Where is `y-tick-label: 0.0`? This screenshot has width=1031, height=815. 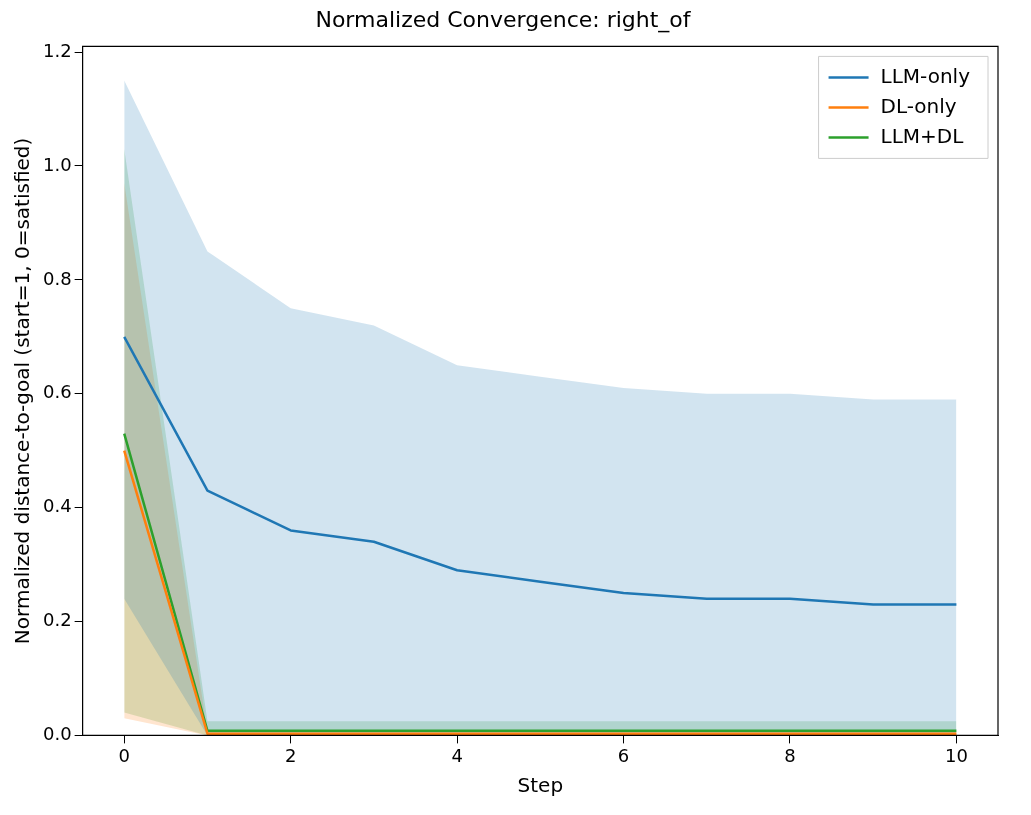 y-tick-label: 0.0 is located at coordinates (57, 734).